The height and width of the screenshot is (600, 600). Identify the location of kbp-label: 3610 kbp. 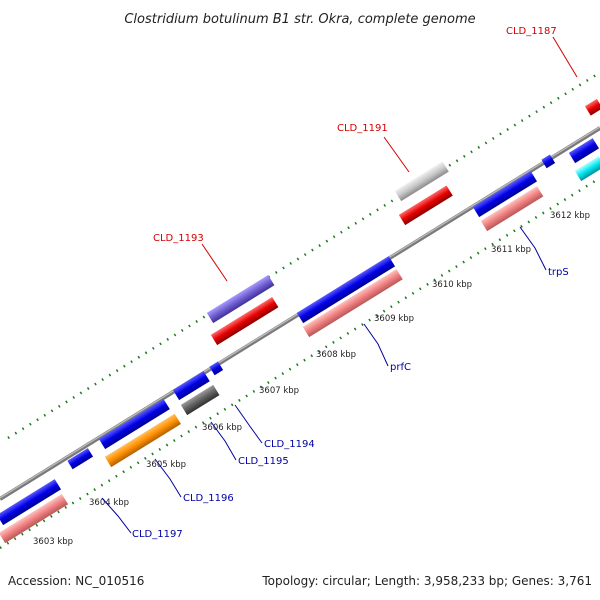
(452, 285).